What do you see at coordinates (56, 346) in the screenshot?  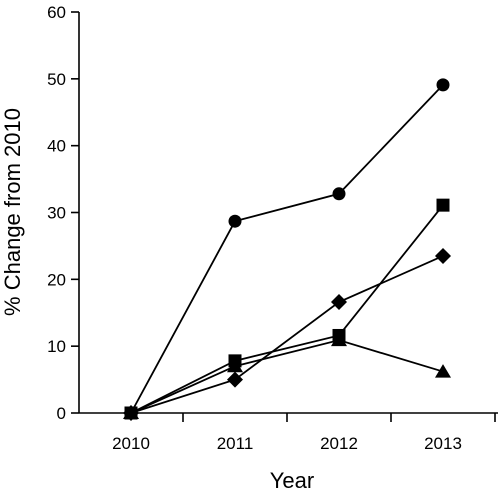 I see `y-tick-label: 10` at bounding box center [56, 346].